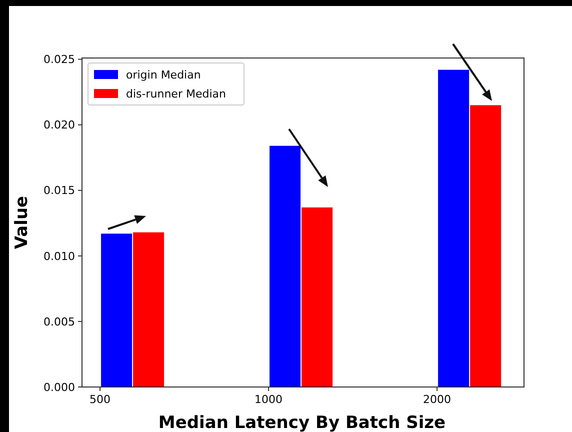  Describe the element at coordinates (437, 399) in the screenshot. I see `x-tick-label: 2000` at that location.